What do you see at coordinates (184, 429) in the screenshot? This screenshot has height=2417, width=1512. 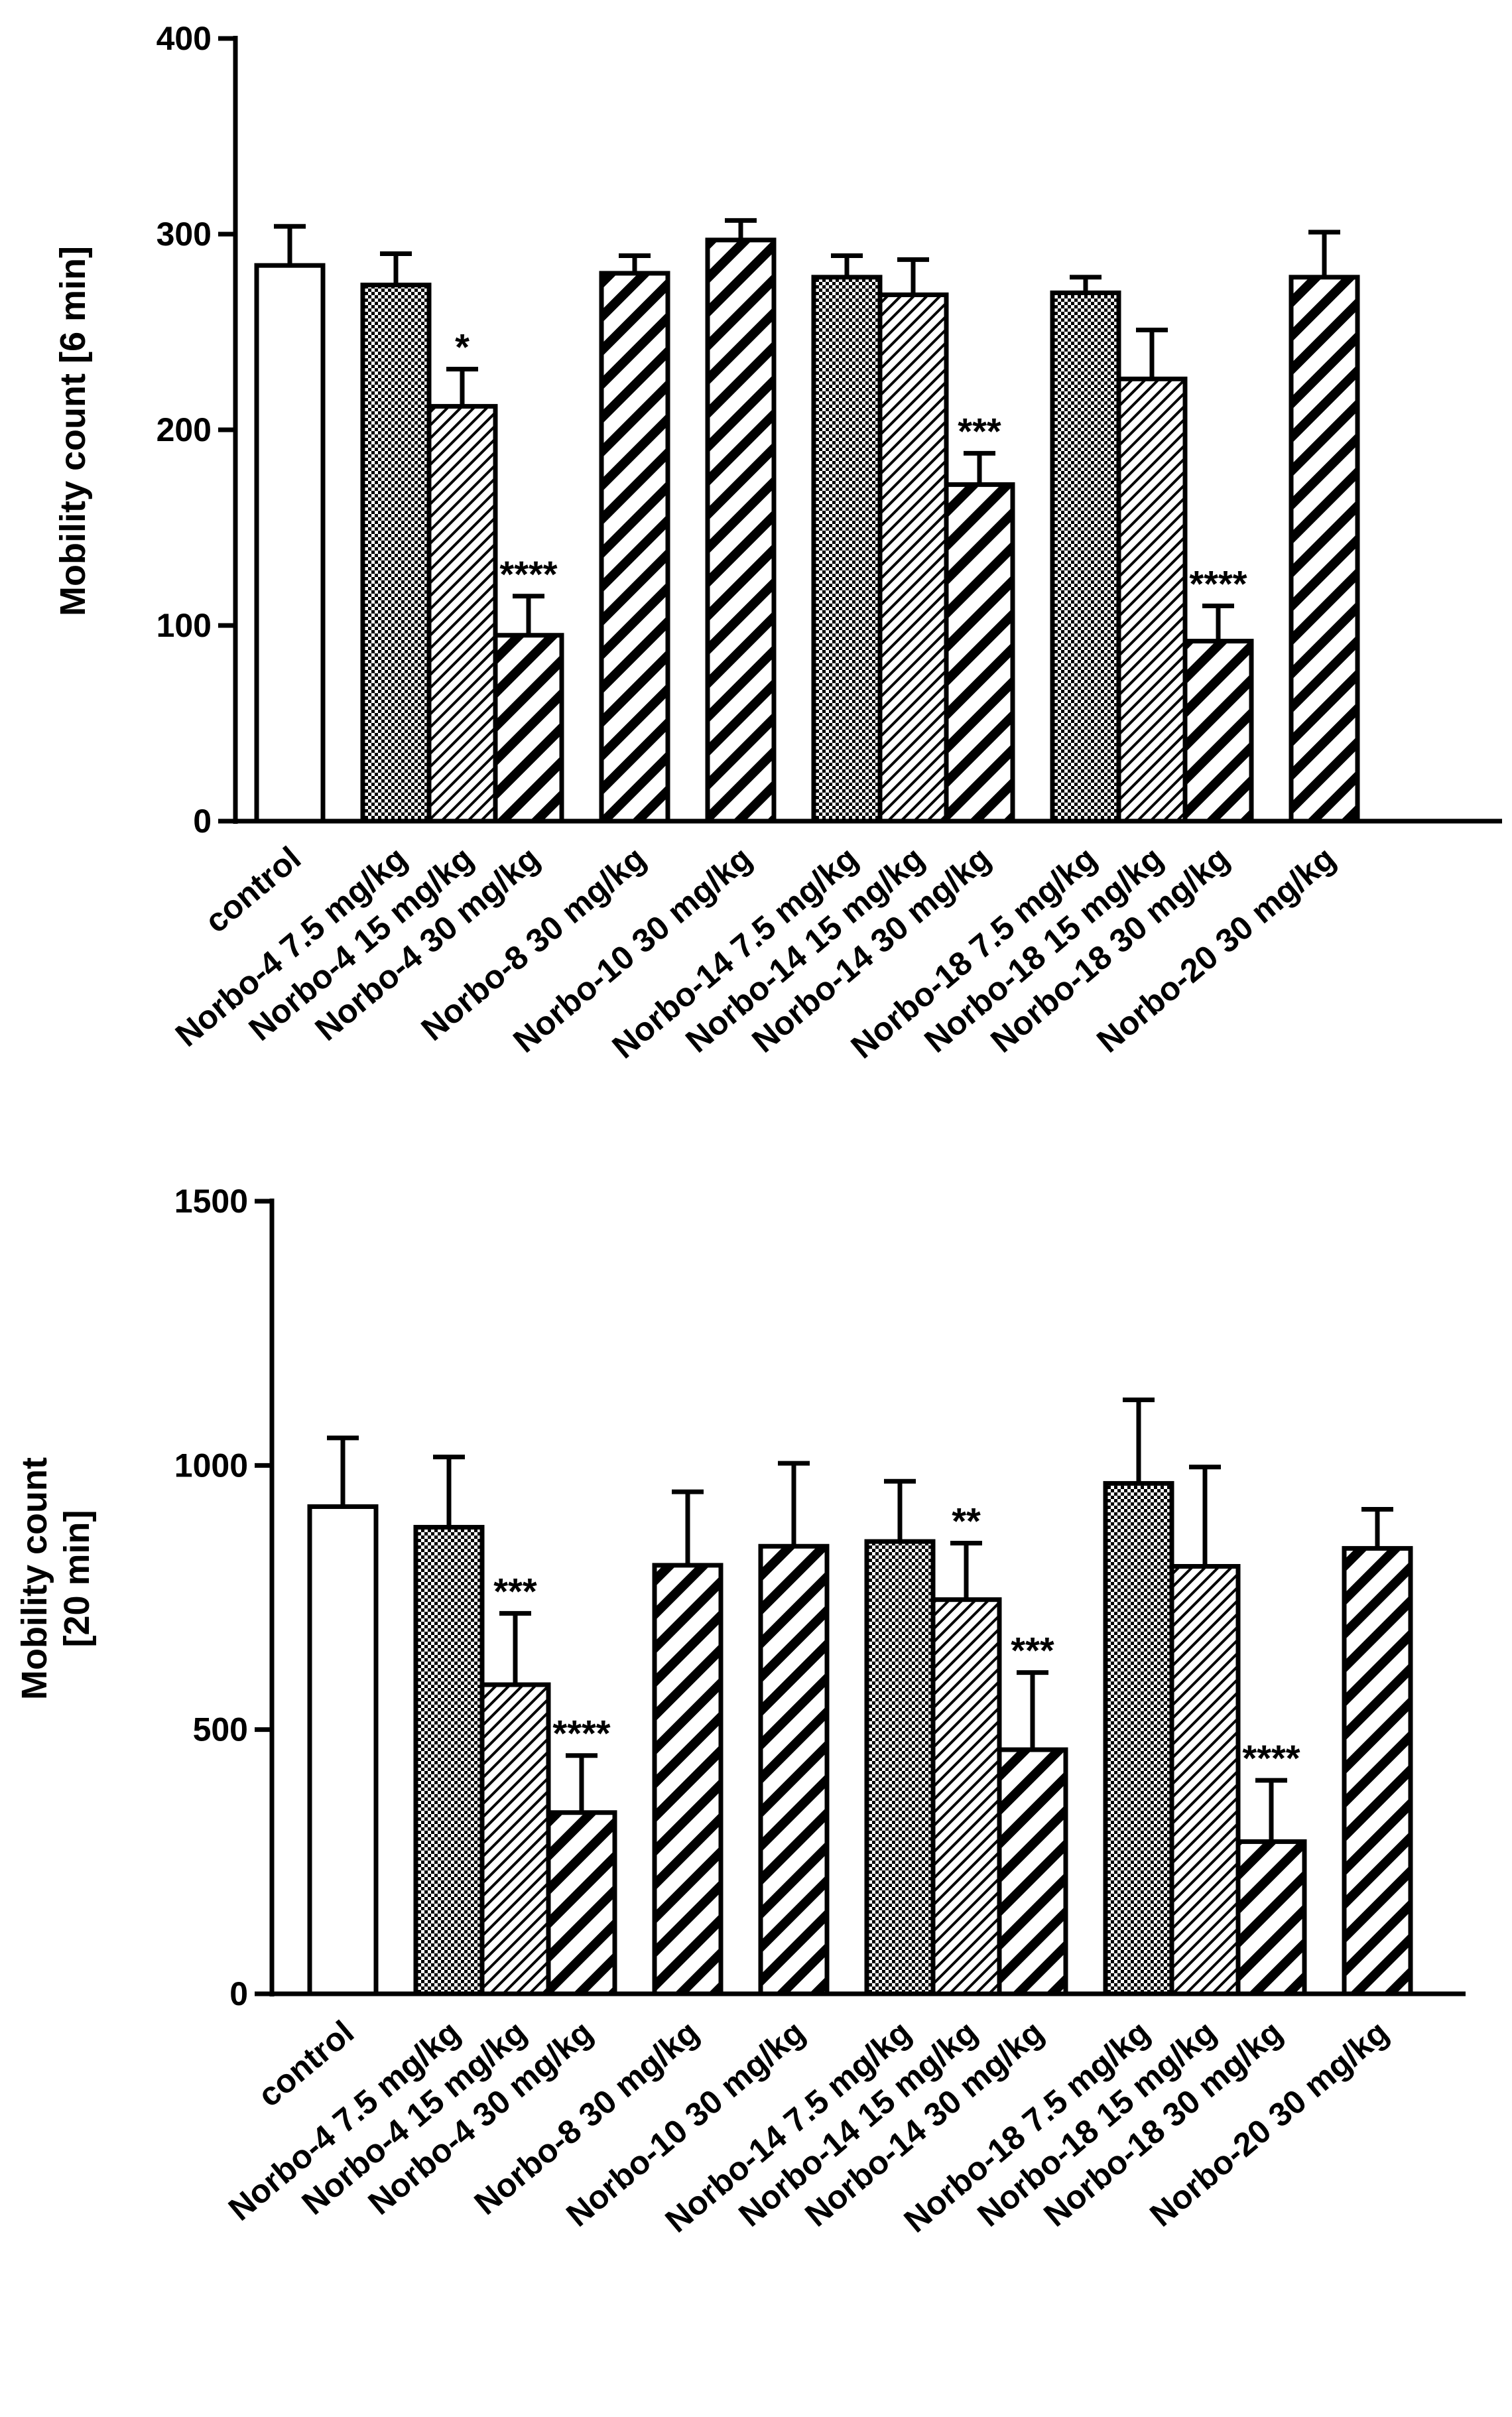 I see `y-tick-label: 200` at bounding box center [184, 429].